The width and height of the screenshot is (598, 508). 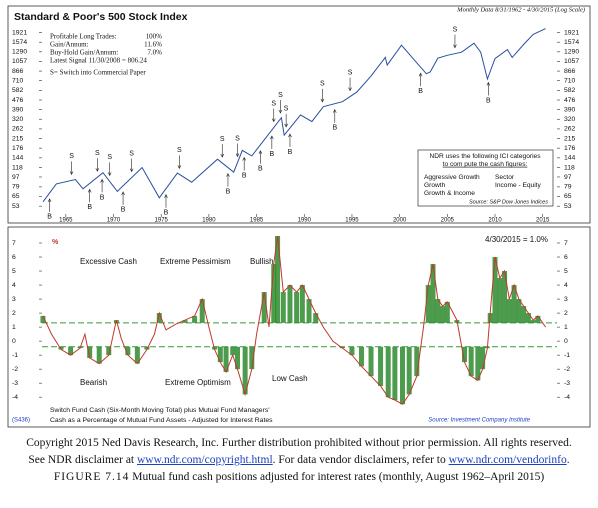 I want to click on y-tick-label: -1, so click(x=567, y=355).